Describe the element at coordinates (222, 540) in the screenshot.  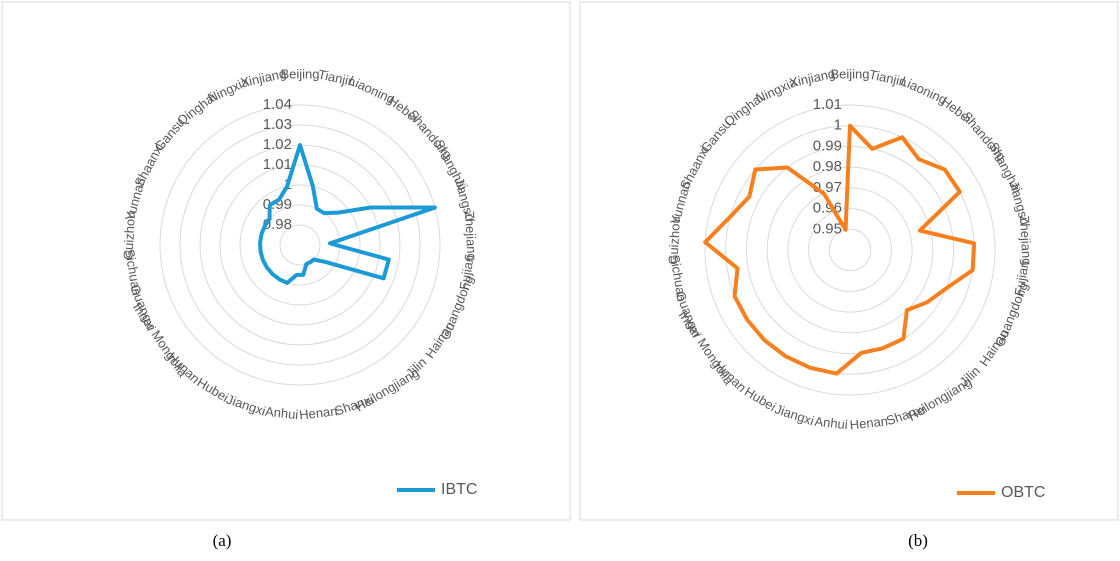
I see `caption: (a)` at that location.